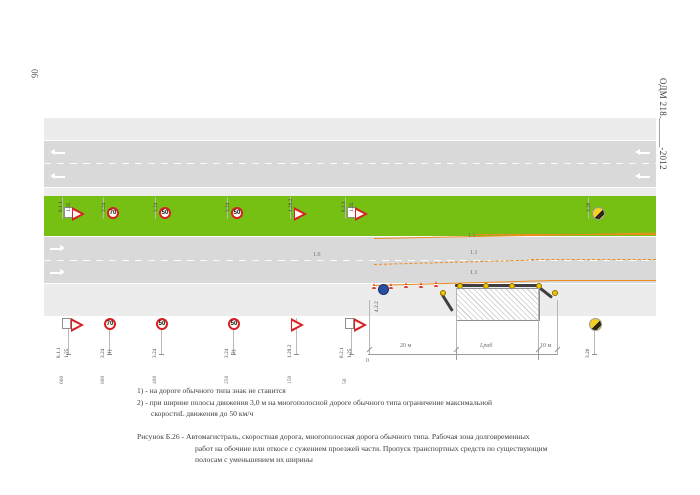 This screenshot has height=495, width=700. Describe the element at coordinates (232, 351) in the screenshot. I see `bottom-sign-4: 50 3.24 2) 250` at that location.